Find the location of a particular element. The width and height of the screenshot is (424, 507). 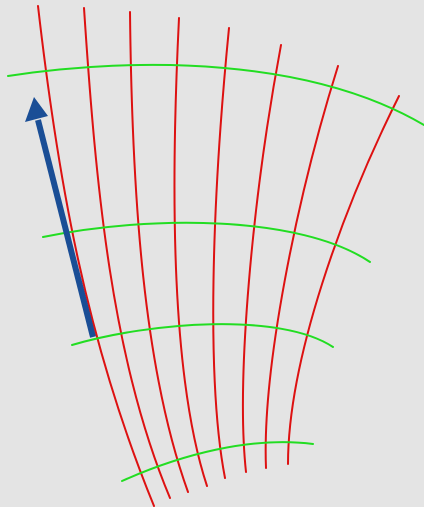

arrow-shaft is located at coordinates (65, 228).